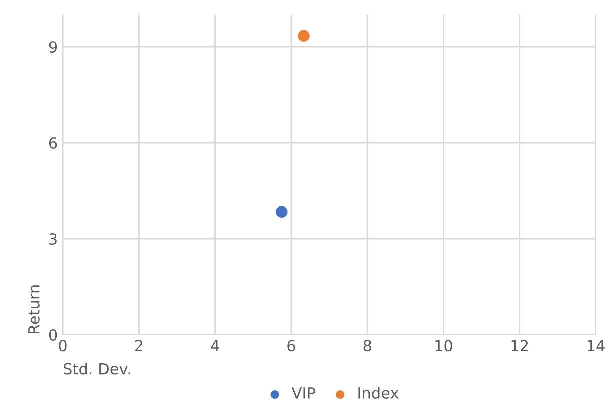 The image size is (606, 403). I want to click on x-tick-label: 6, so click(292, 346).